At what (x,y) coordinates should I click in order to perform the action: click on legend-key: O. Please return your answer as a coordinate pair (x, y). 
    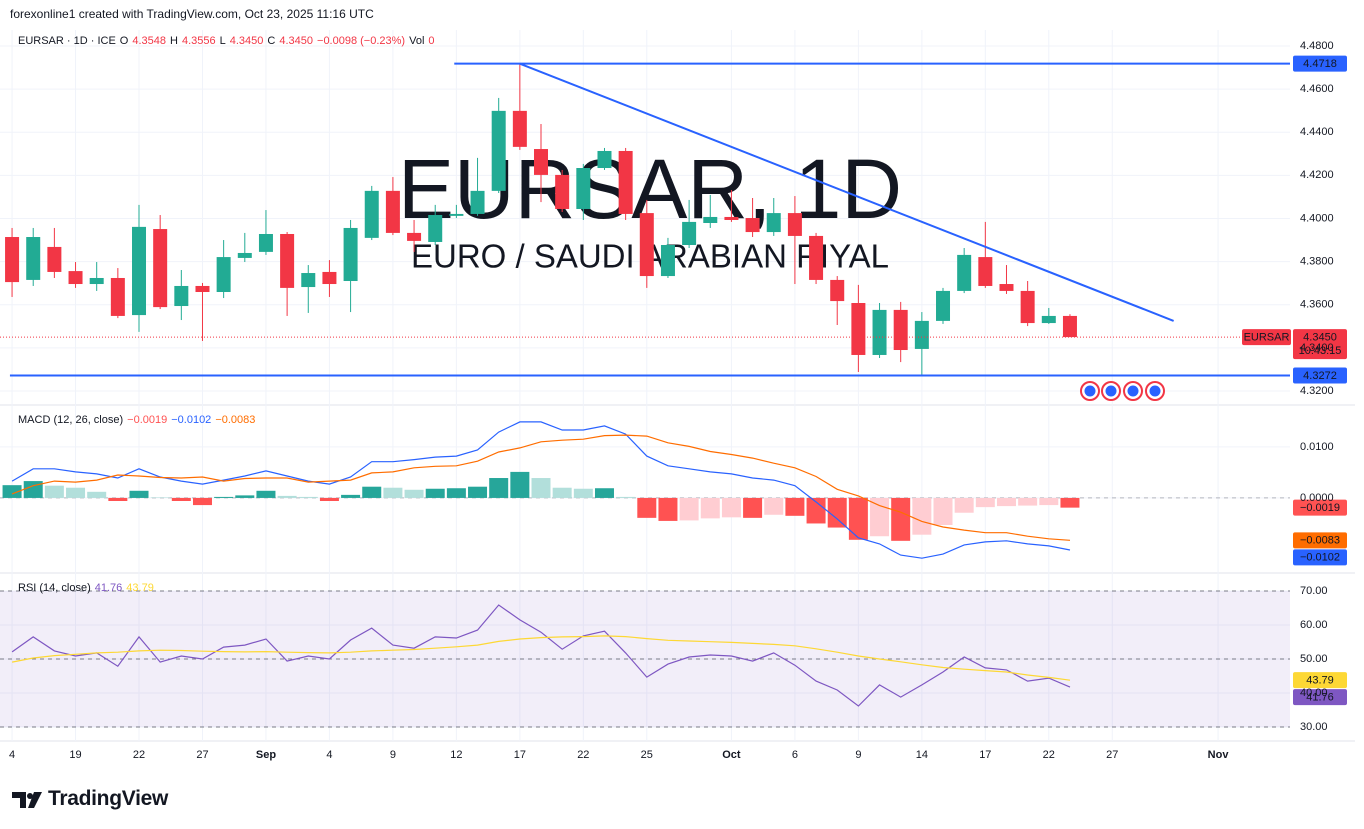
    Looking at the image, I should click on (124, 41).